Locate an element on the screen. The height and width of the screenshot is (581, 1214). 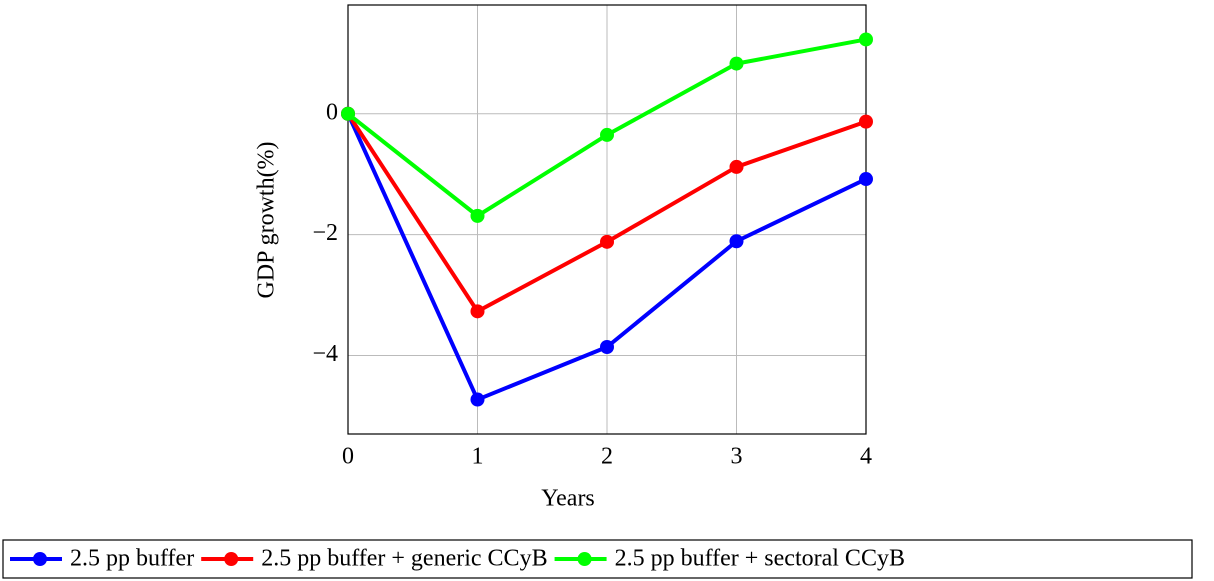
legend-label: 2.5 pp buffer is located at coordinates (132, 559).